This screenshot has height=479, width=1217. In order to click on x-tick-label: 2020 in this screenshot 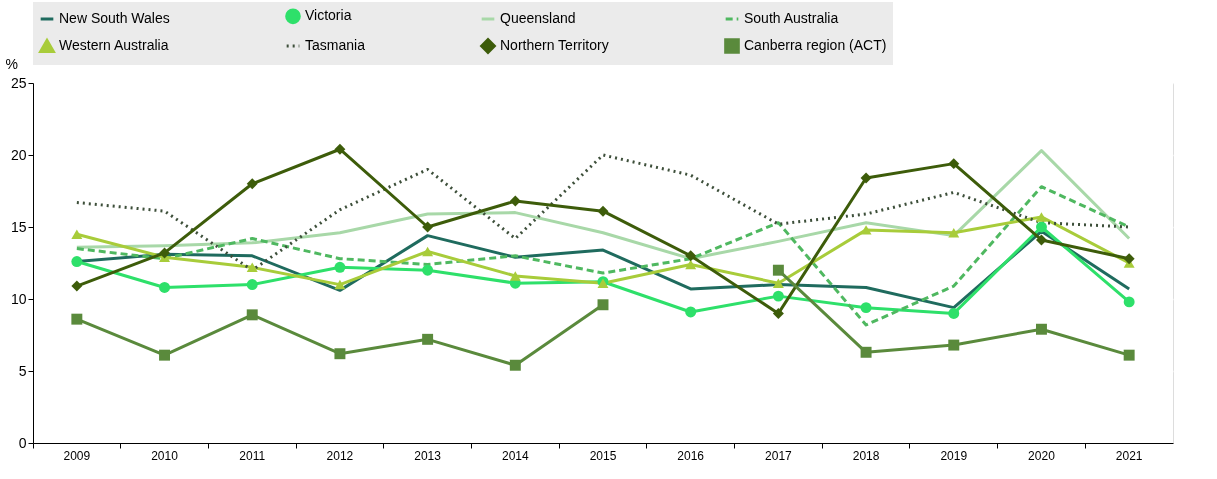, I will do `click(1042, 455)`.